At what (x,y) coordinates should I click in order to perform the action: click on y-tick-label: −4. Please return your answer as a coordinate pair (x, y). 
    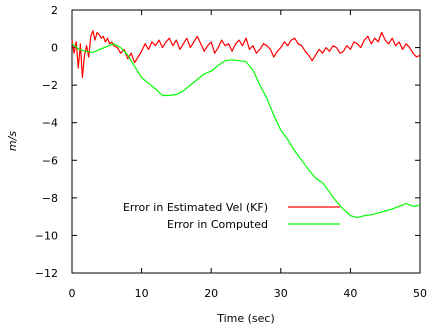
    Looking at the image, I should click on (50, 123).